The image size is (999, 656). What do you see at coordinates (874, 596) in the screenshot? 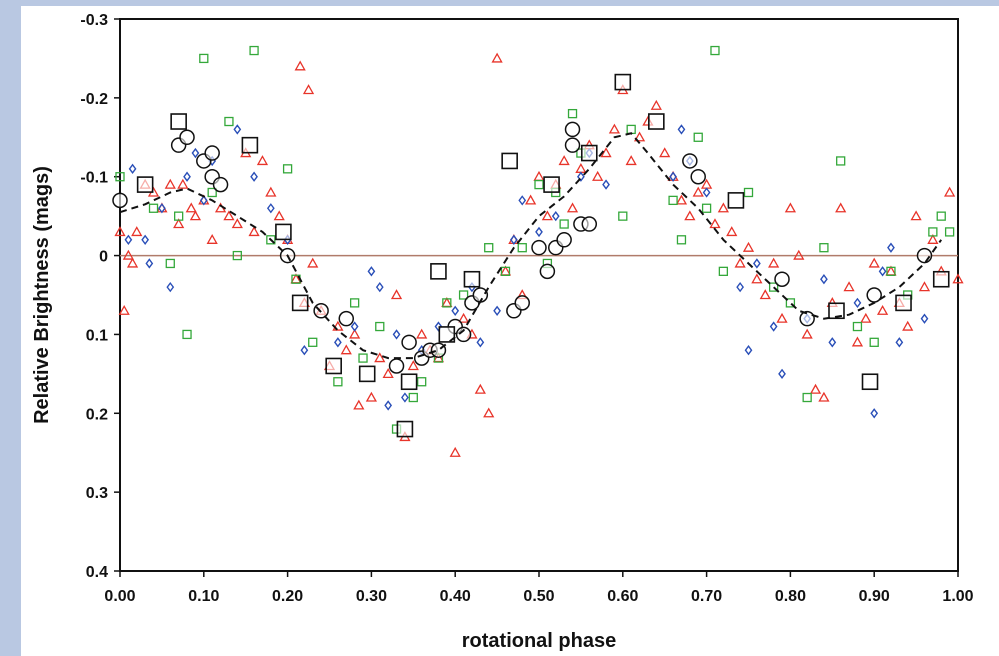
I see `x-tick-label: 0.90` at bounding box center [874, 596].